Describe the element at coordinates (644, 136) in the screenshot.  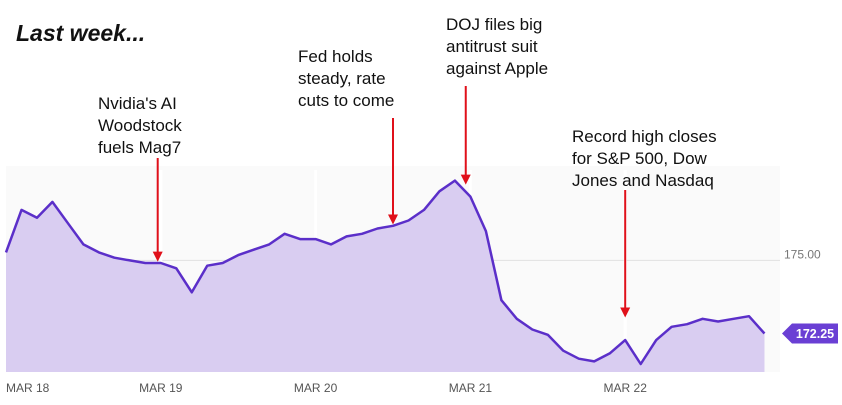
I see `annotation-line: Record high closes` at that location.